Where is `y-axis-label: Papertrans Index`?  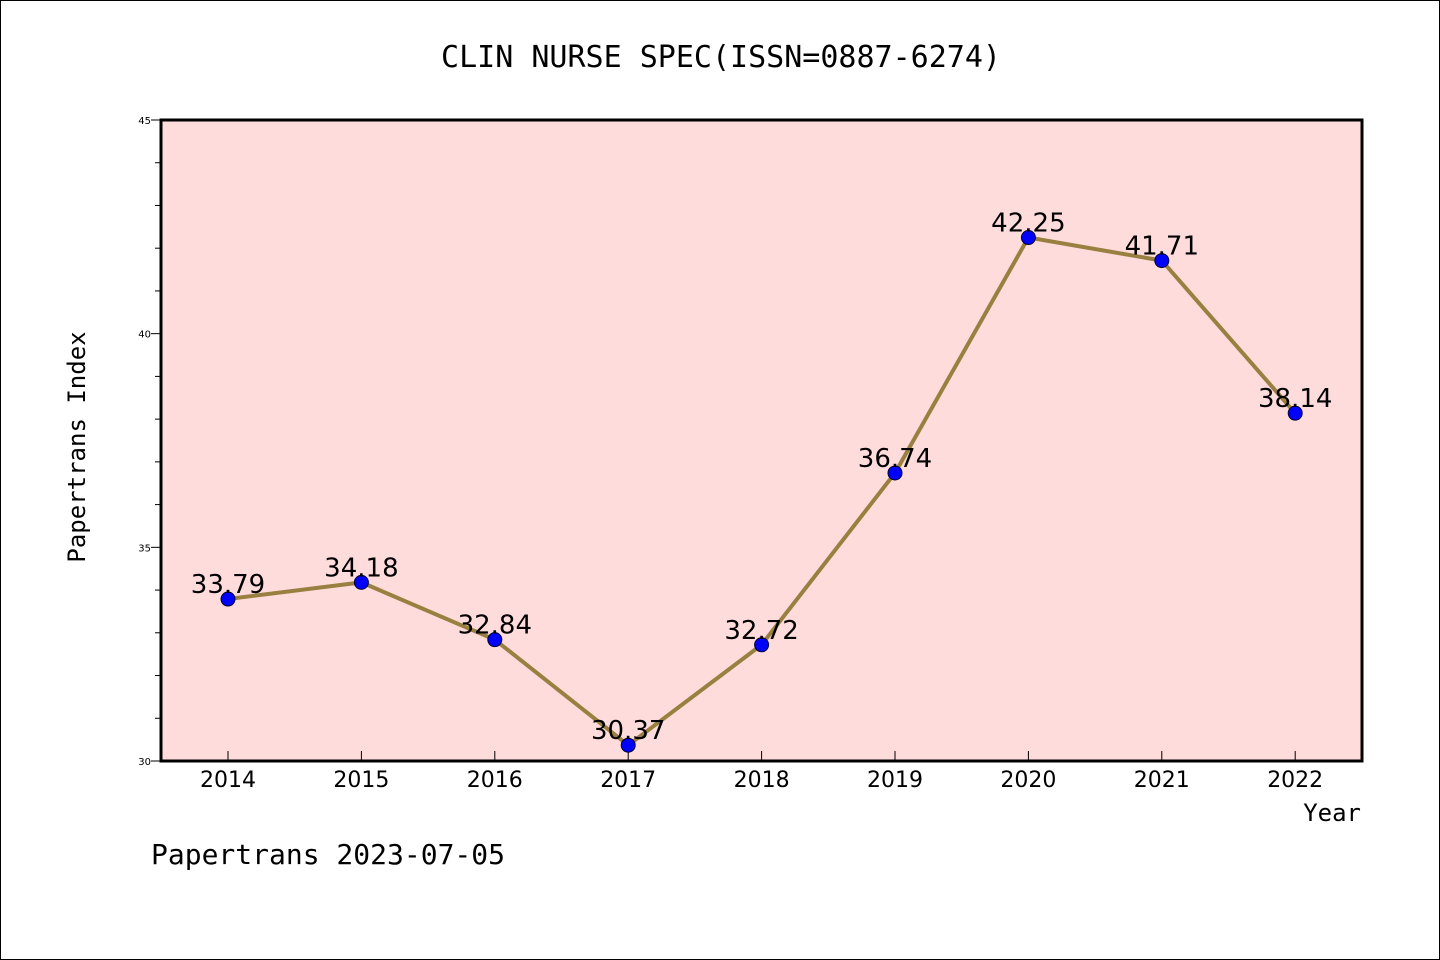 y-axis-label: Papertrans Index is located at coordinates (77, 446).